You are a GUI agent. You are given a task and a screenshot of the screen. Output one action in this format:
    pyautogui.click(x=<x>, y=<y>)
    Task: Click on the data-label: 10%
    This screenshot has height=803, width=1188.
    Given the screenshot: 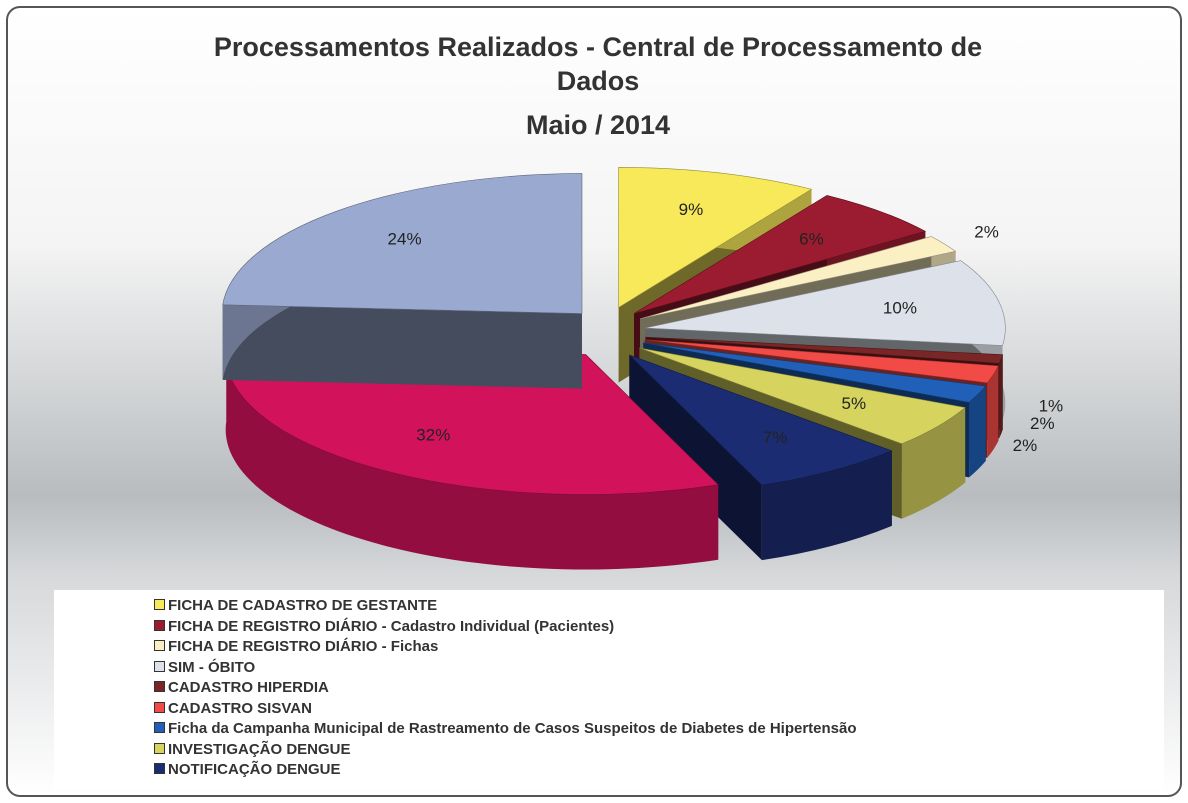 What is the action you would take?
    pyautogui.click(x=900, y=308)
    